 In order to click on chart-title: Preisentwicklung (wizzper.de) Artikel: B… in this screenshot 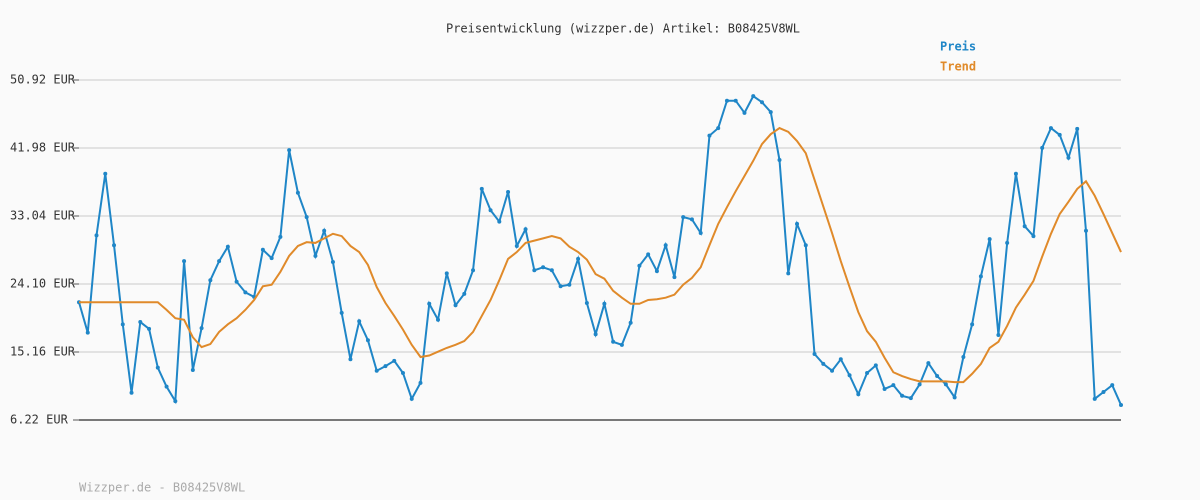, I will do `click(623, 29)`.